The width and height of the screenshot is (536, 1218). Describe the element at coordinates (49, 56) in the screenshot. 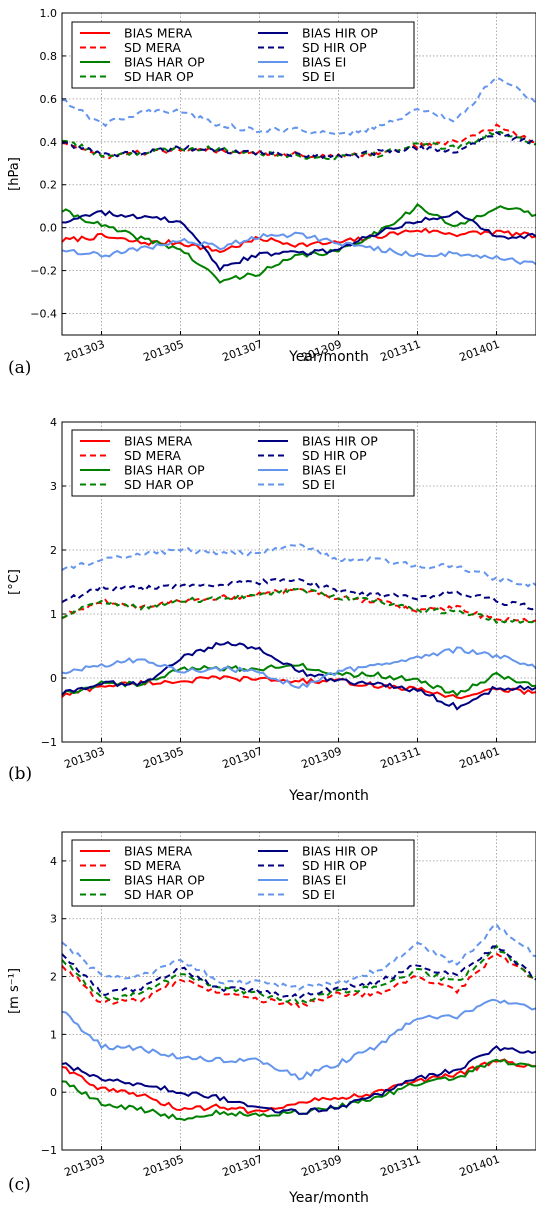

I see `y-tick-label: 0.8` at that location.